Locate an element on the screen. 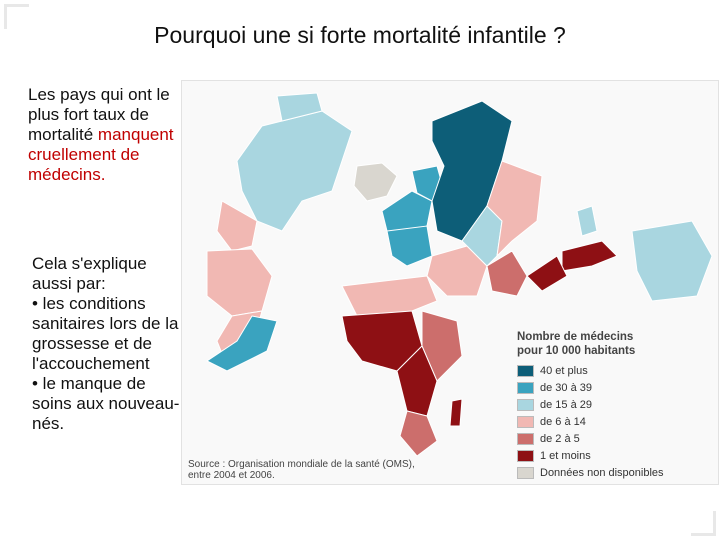 The width and height of the screenshot is (720, 540). region-north-africa is located at coordinates (389, 296).